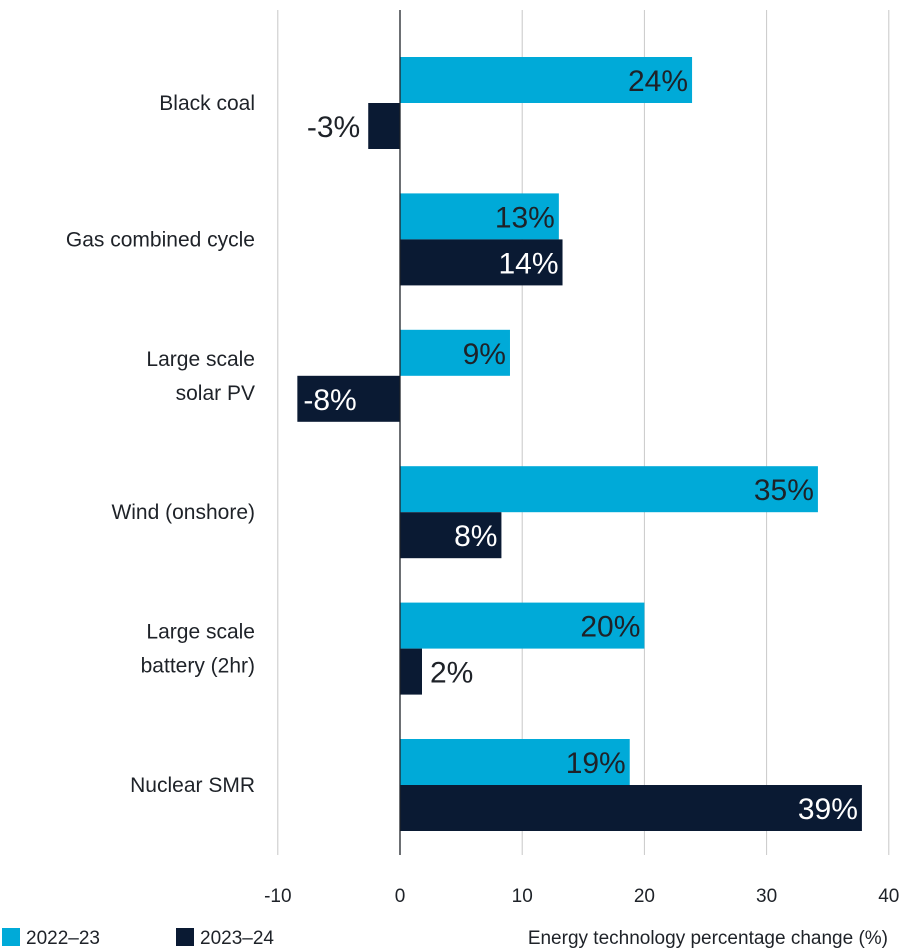 This screenshot has height=952, width=904. What do you see at coordinates (610, 627) in the screenshot?
I see `data-label: 20%` at bounding box center [610, 627].